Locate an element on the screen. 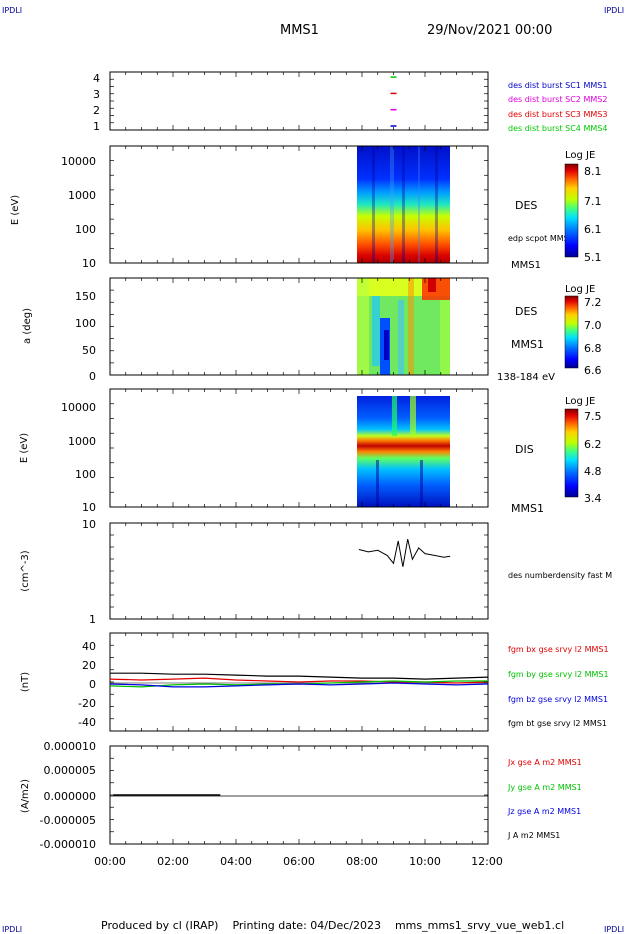 The width and height of the screenshot is (630, 934). burst-ylabel-2: 2 is located at coordinates (96, 110).